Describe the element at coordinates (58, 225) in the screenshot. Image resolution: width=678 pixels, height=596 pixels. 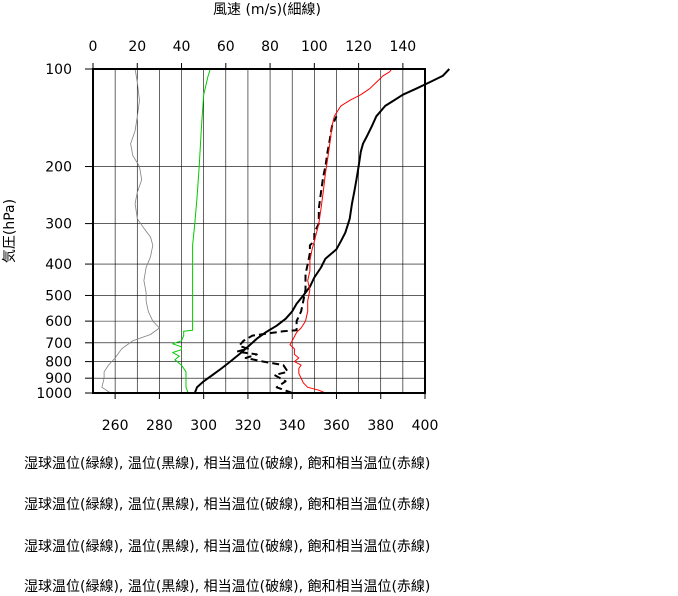
I see `pressure-tick-label-300: 300` at that location.